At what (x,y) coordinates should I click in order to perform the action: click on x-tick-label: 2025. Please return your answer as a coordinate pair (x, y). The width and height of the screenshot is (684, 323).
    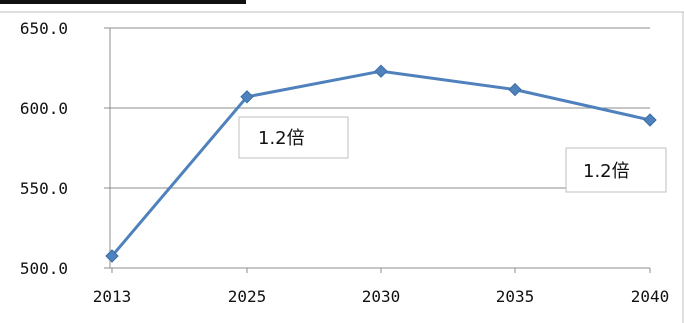
    Looking at the image, I should click on (247, 296).